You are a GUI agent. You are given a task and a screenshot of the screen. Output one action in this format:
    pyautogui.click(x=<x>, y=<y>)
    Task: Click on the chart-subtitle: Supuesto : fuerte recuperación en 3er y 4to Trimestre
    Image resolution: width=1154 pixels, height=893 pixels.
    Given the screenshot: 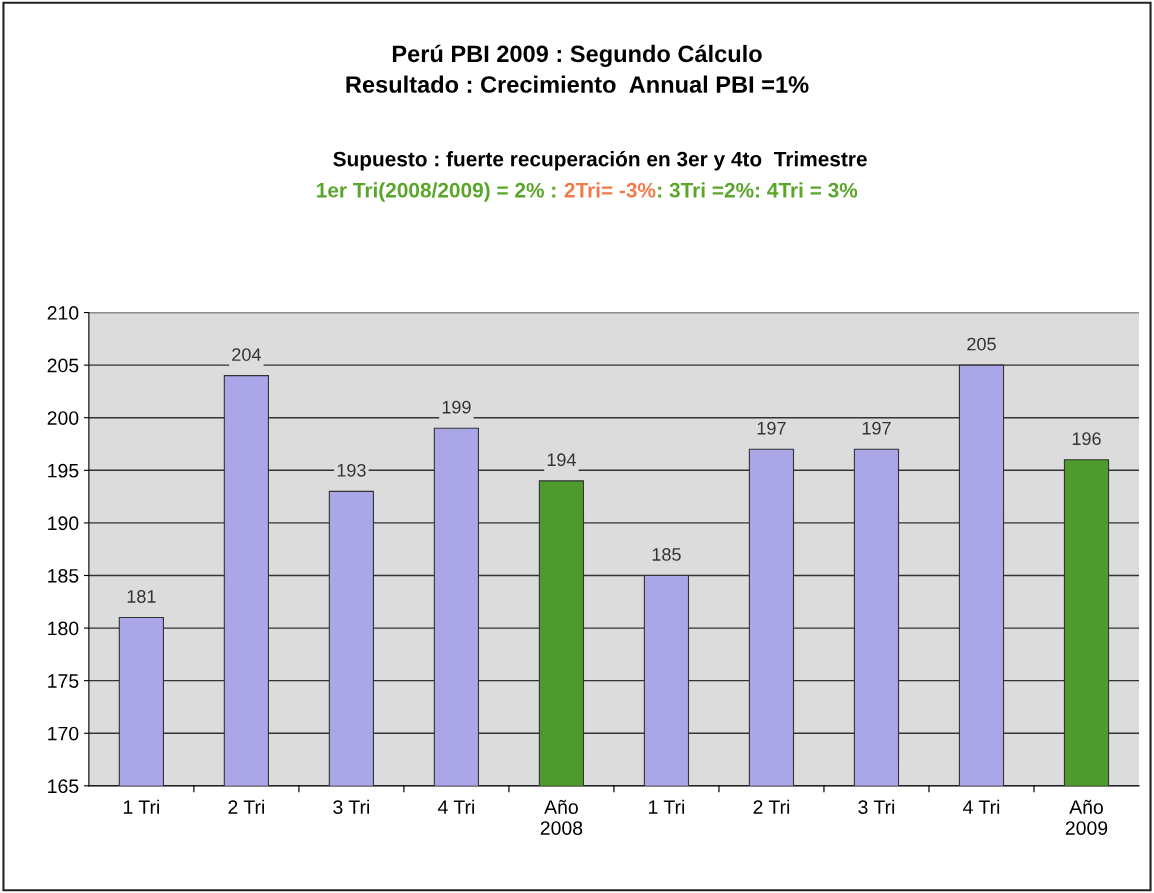 What is the action you would take?
    pyautogui.click(x=600, y=160)
    